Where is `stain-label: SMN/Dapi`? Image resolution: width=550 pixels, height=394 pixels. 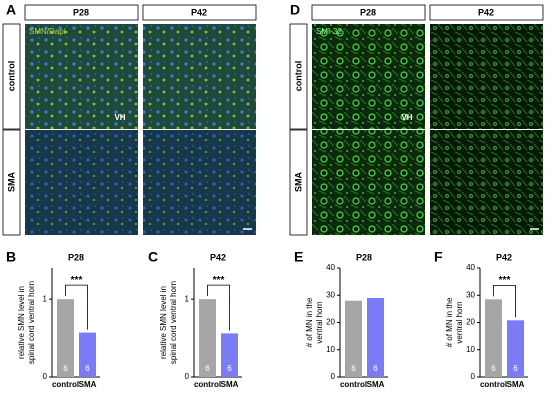
stain-label: SMN/Dapi is located at coordinates (47, 31).